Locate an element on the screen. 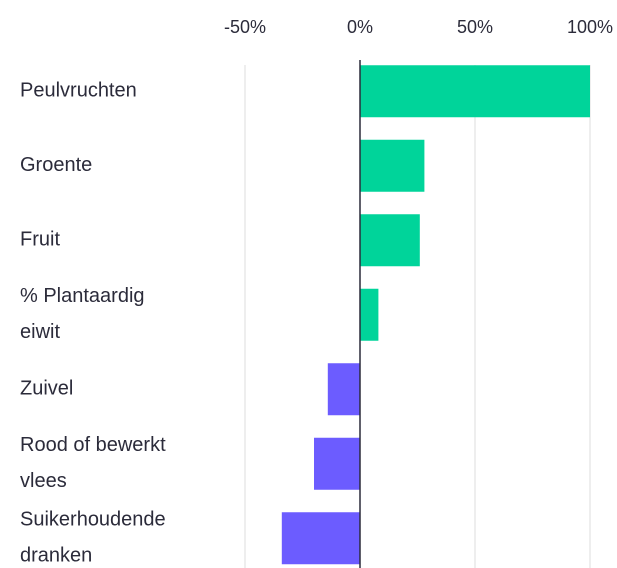  y-tick-label: Rood of bewerkt vlees is located at coordinates (93, 463).